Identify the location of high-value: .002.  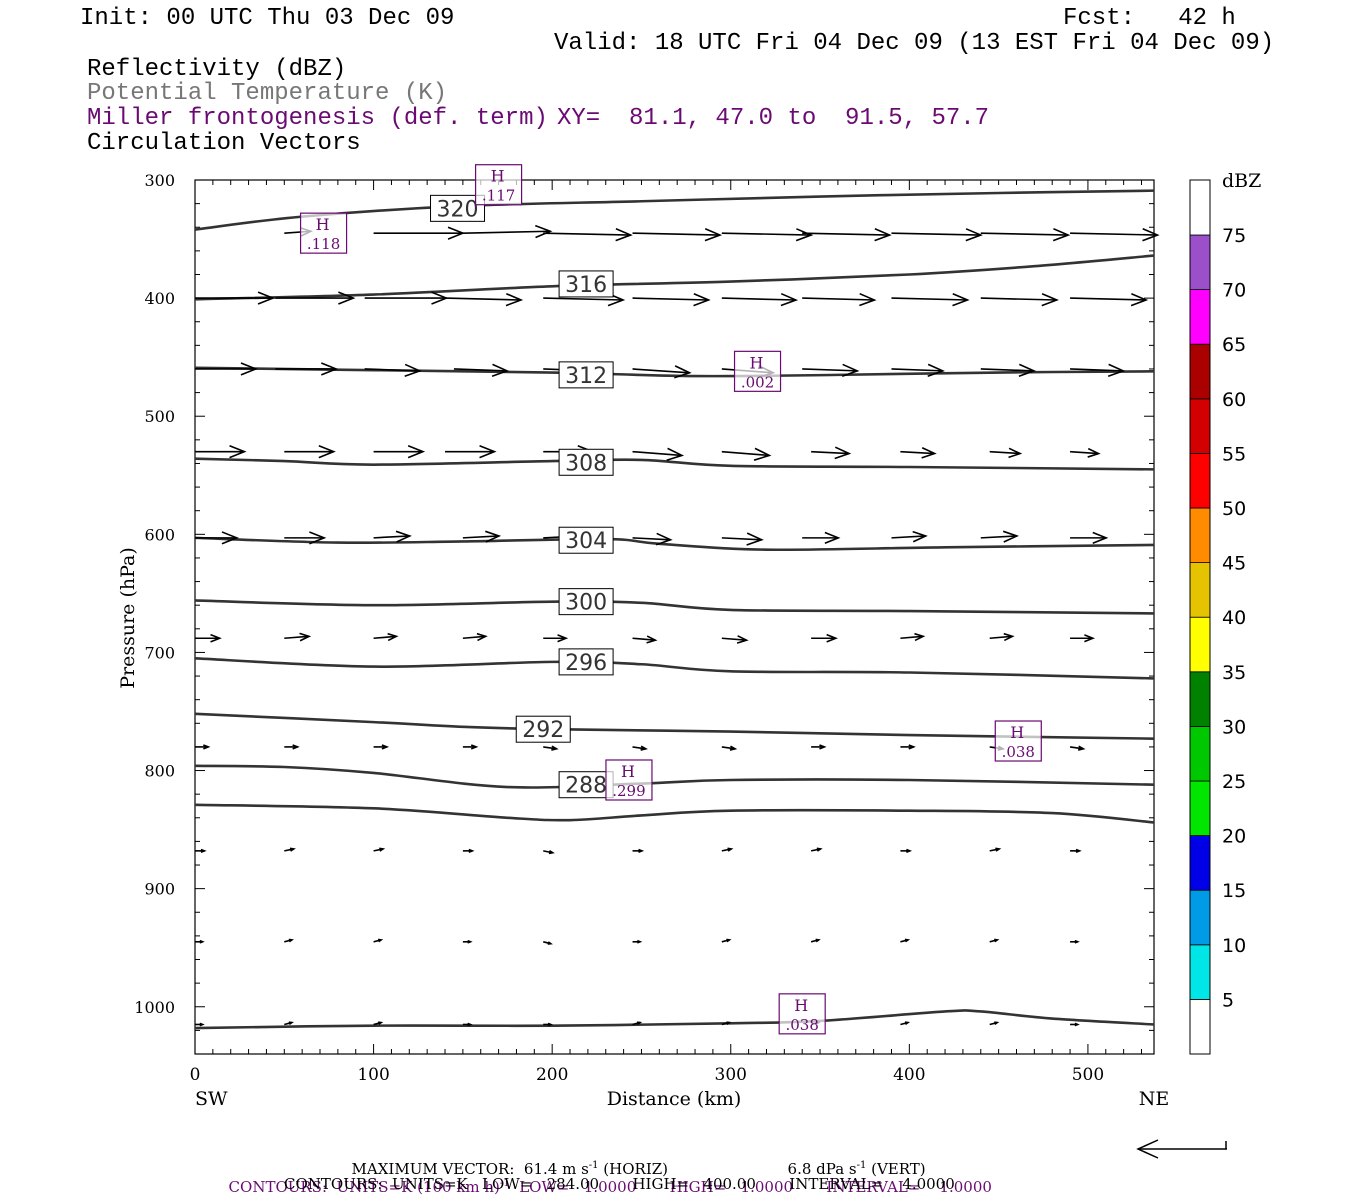
(757, 382).